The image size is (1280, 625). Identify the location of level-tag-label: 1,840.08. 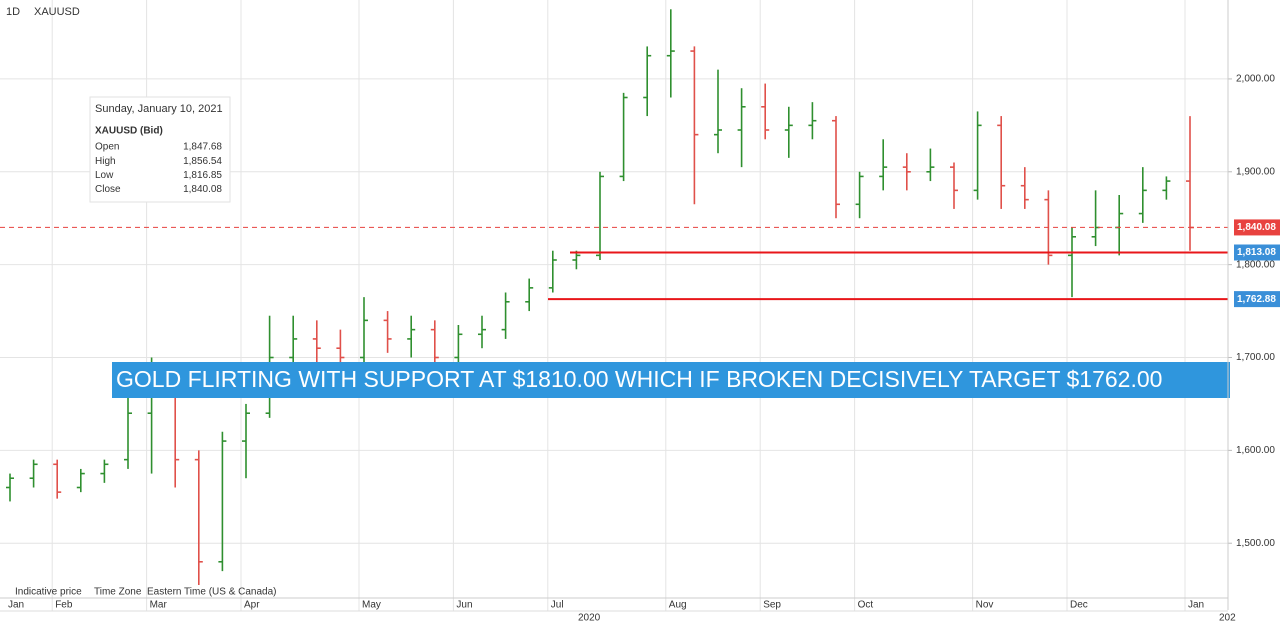
(1256, 227).